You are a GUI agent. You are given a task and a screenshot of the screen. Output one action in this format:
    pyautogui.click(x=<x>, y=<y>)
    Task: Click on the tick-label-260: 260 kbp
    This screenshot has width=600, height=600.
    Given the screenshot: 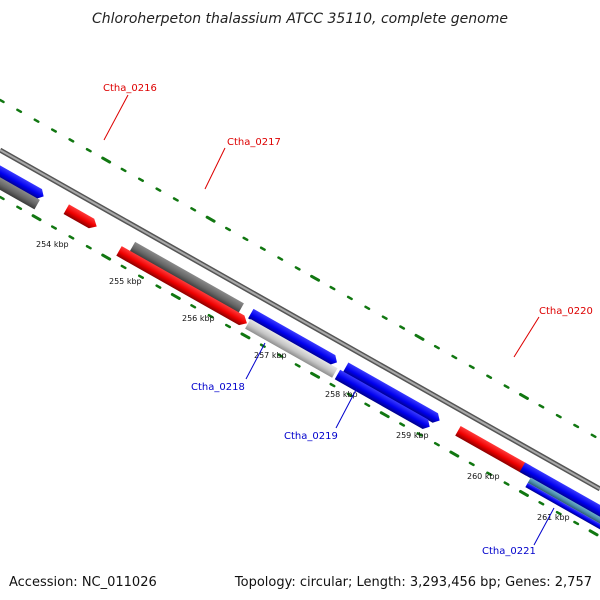 What is the action you would take?
    pyautogui.click(x=483, y=476)
    